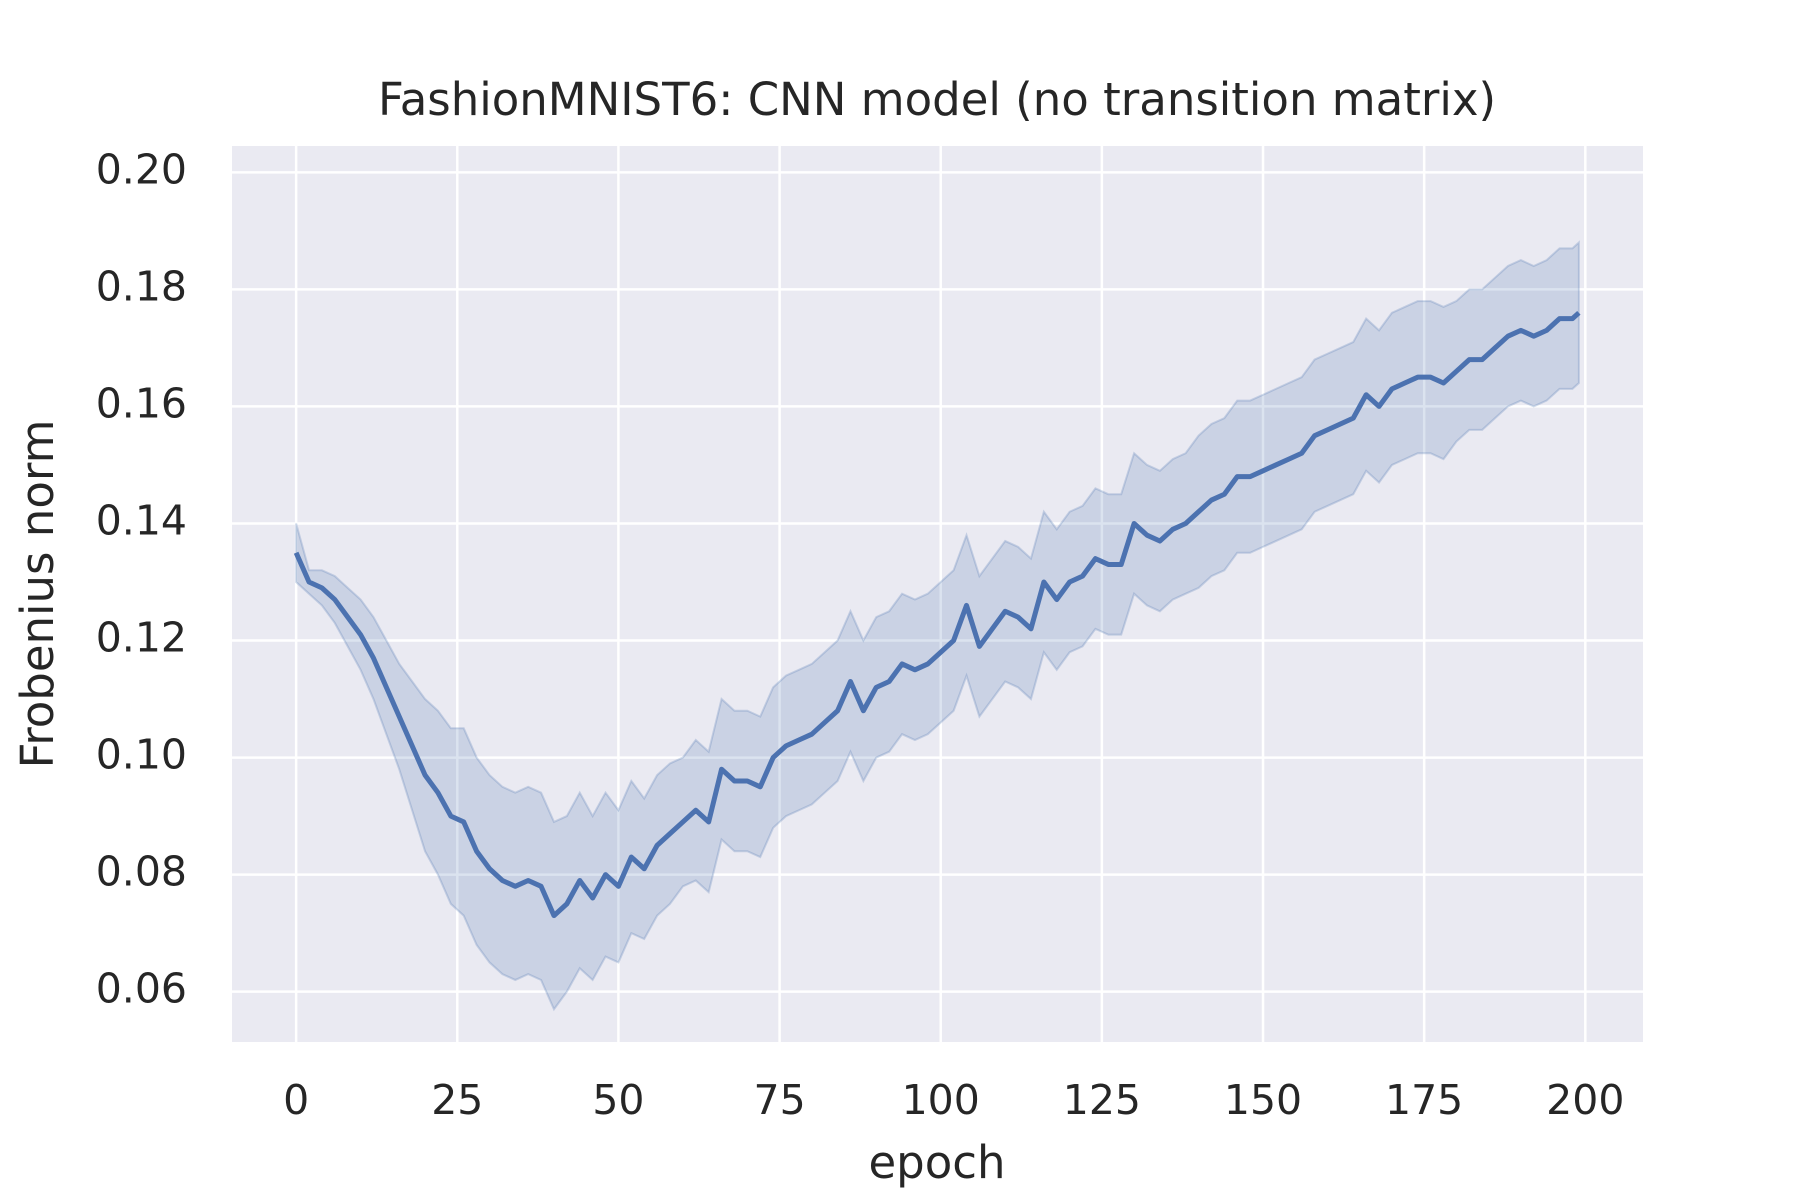  Describe the element at coordinates (457, 1100) in the screenshot. I see `x-tick-label: 25` at that location.